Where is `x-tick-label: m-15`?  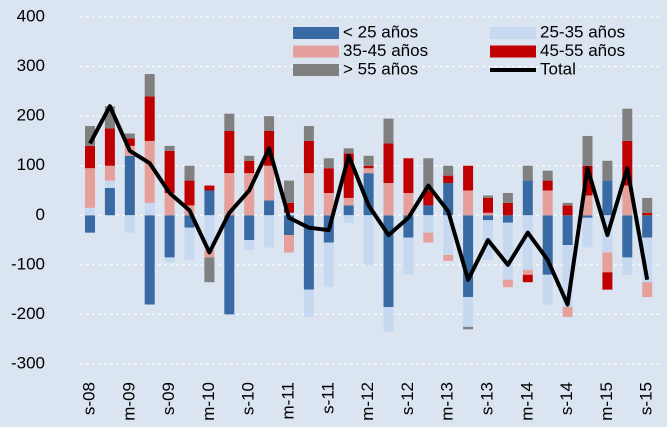 x-tick-label: m-15 is located at coordinates (606, 401).